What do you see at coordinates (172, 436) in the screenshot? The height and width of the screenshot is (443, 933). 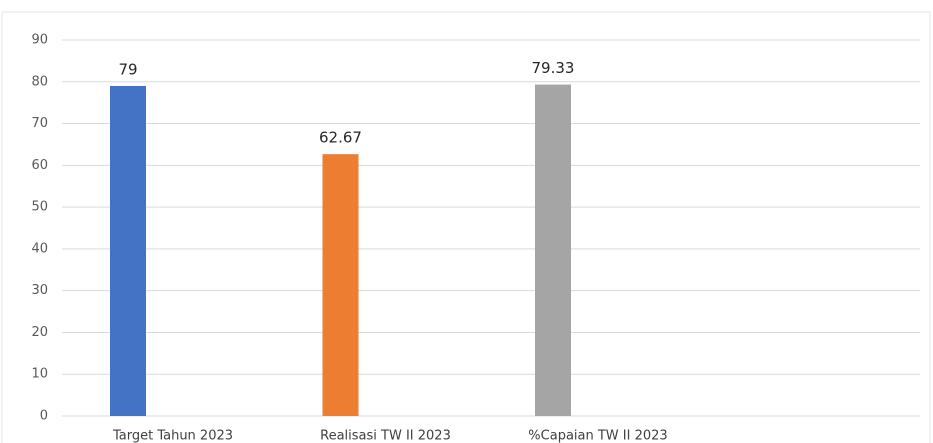 I see `x-tick-label: Target Tahun 2023` at bounding box center [172, 436].